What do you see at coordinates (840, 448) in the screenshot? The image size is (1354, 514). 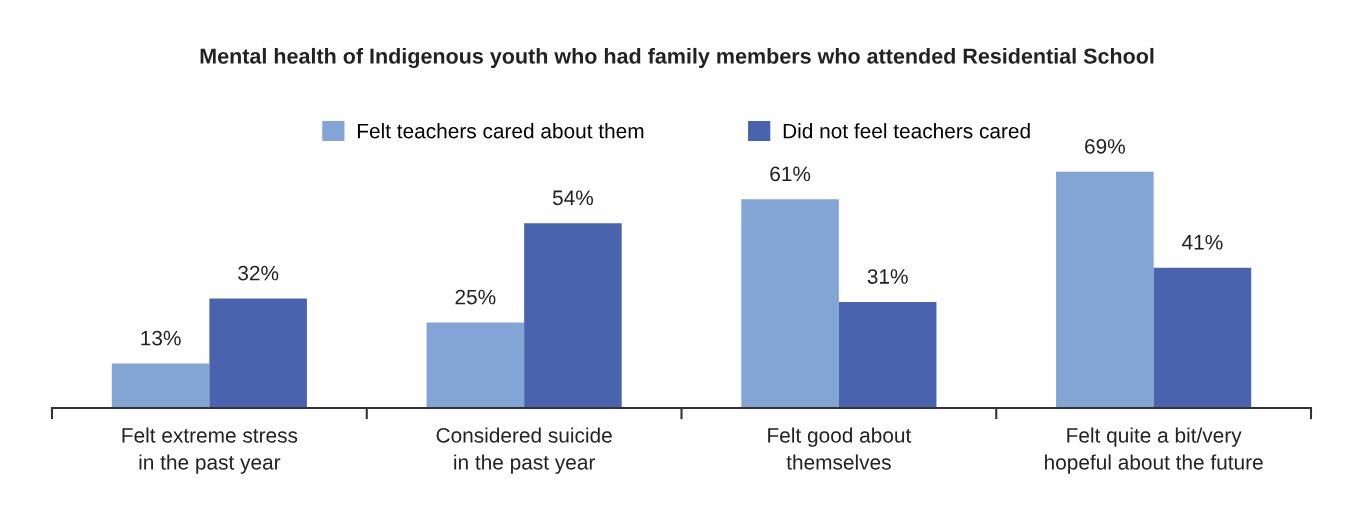 I see `x-tick-label: Felt good about themselves` at bounding box center [840, 448].